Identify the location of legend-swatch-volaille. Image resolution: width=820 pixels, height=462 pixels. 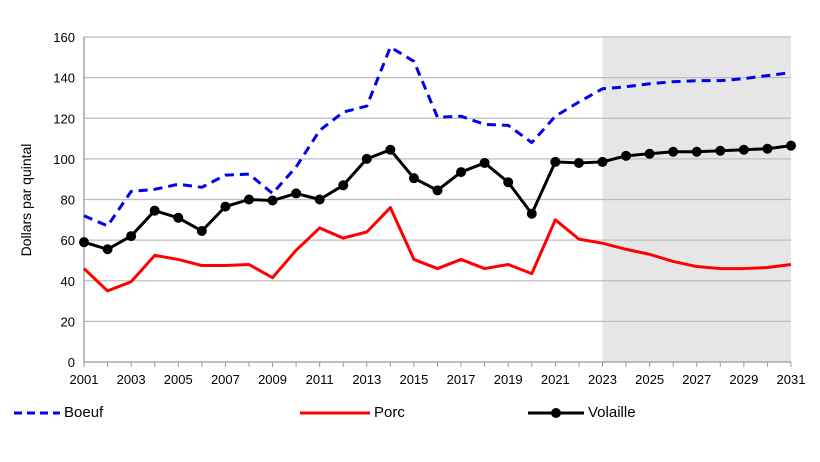
(556, 412).